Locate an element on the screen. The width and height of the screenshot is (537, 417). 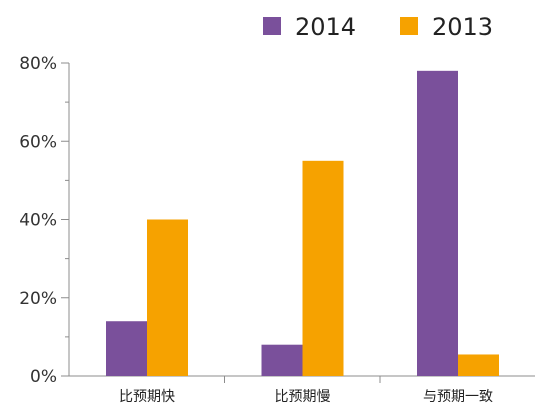
y-tick-label: 20% is located at coordinates (38, 299).